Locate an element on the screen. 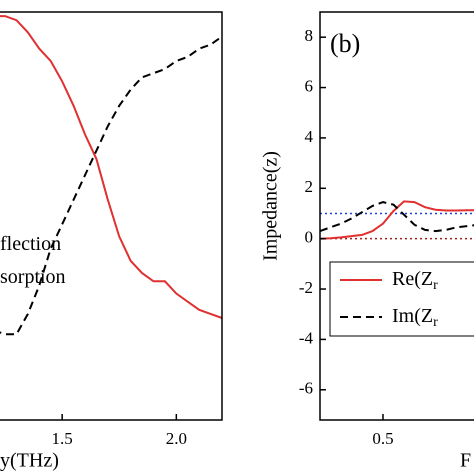  legend-label-main: Re(Z is located at coordinates (412, 279).